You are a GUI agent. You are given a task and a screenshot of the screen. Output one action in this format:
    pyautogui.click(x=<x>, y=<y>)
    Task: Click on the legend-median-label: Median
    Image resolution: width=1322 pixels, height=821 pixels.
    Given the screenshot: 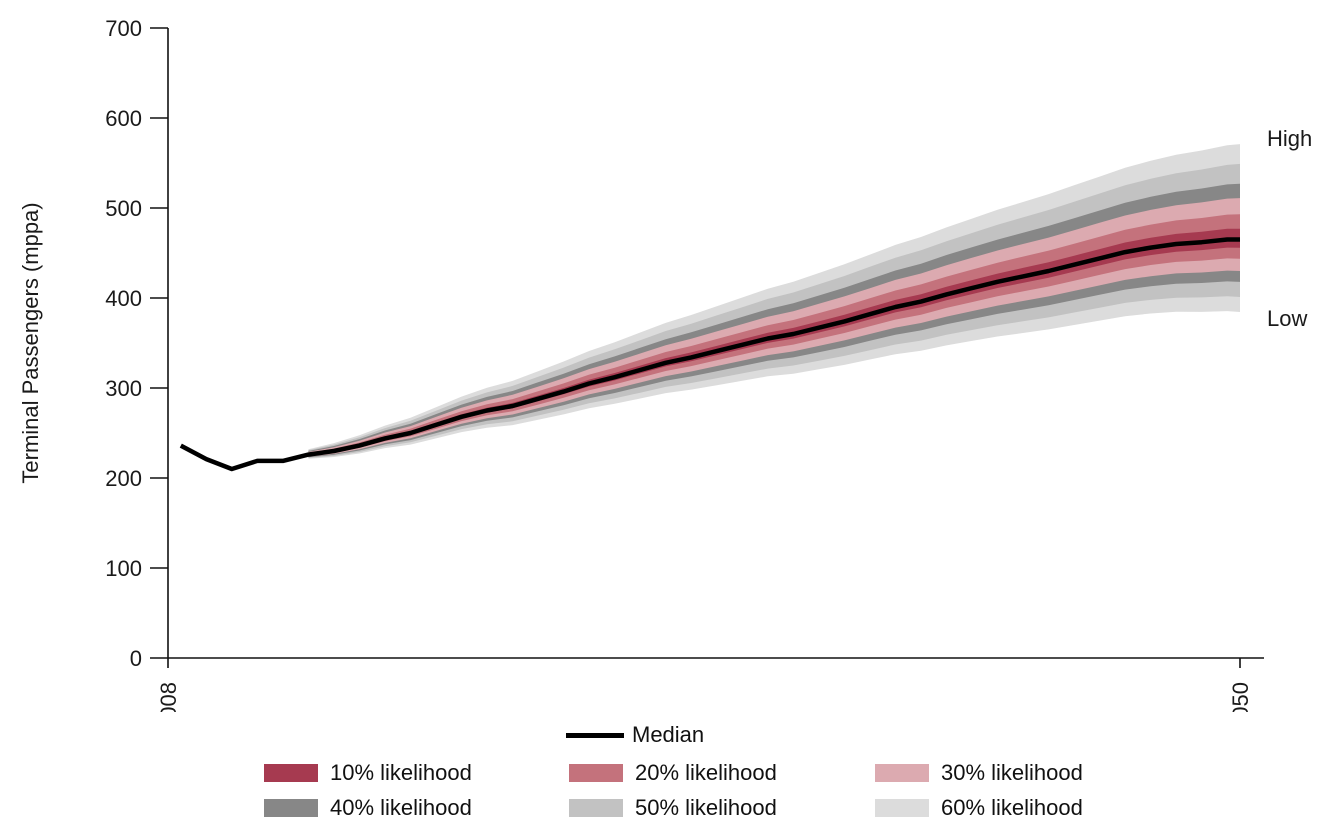 What is the action you would take?
    pyautogui.click(x=668, y=734)
    